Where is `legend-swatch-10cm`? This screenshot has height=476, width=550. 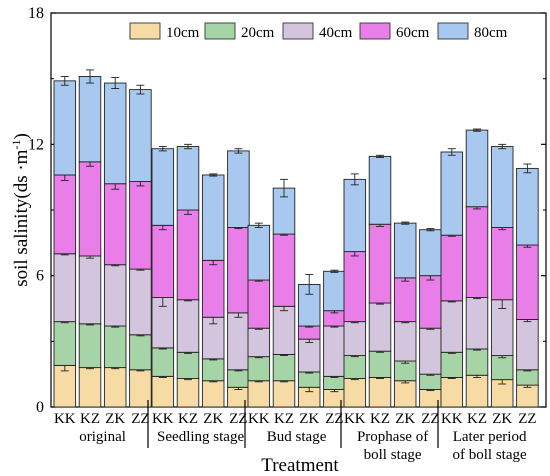 legend-swatch-10cm is located at coordinates (145, 31).